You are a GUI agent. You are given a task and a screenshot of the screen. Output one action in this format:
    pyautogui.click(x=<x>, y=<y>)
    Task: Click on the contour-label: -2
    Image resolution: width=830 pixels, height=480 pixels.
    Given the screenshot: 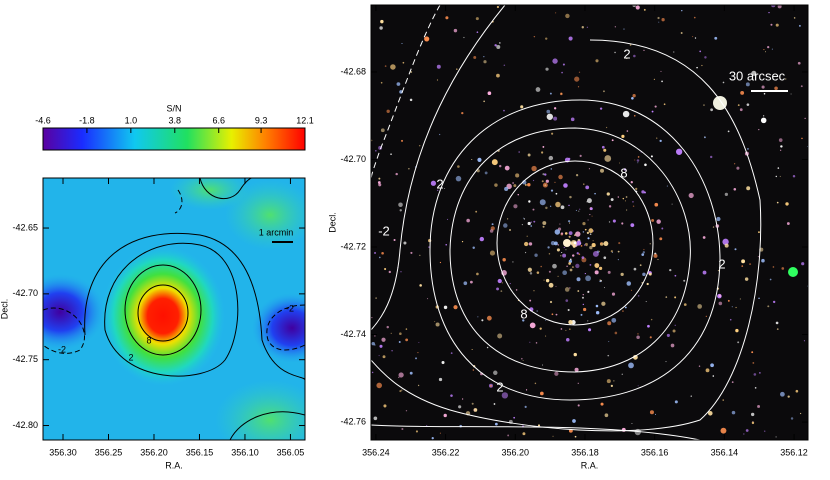 What is the action you would take?
    pyautogui.click(x=384, y=230)
    